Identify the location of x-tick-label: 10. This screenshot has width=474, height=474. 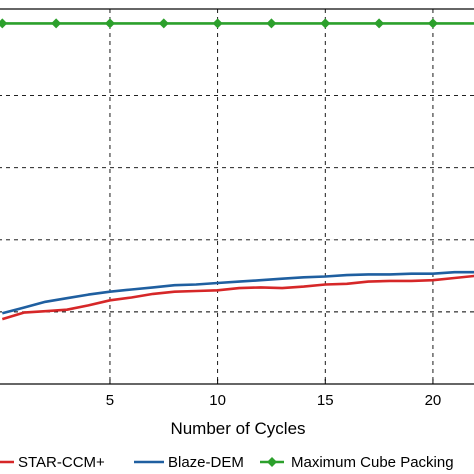
(217, 400).